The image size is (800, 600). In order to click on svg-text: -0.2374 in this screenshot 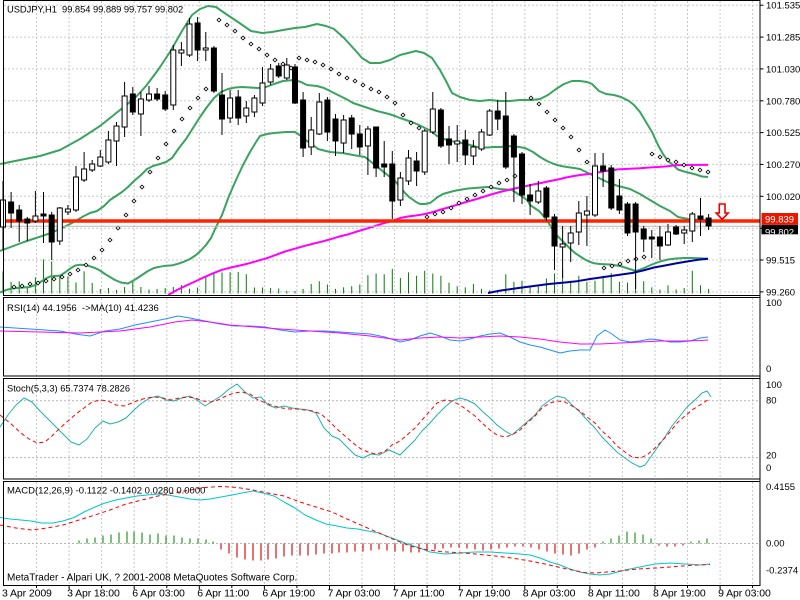, I will do `click(782, 571)`.